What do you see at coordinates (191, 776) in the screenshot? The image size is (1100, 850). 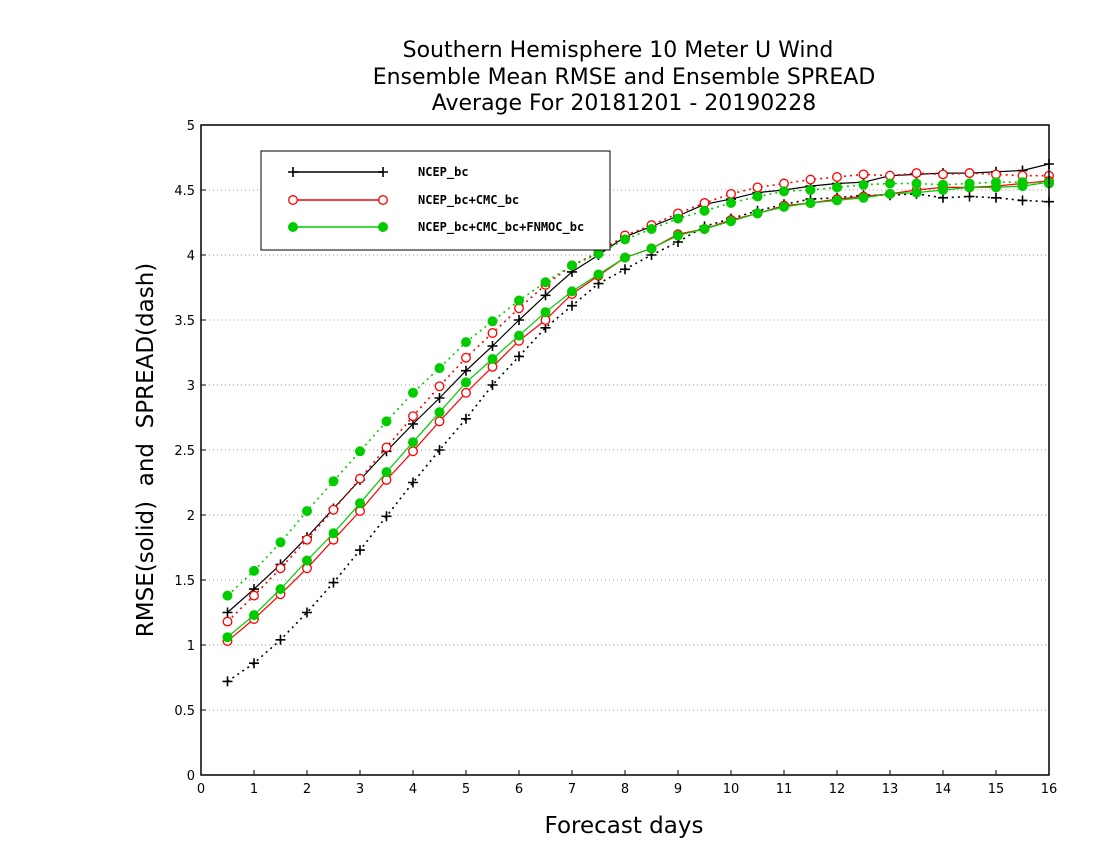 I see `y-tick-label: 0` at bounding box center [191, 776].